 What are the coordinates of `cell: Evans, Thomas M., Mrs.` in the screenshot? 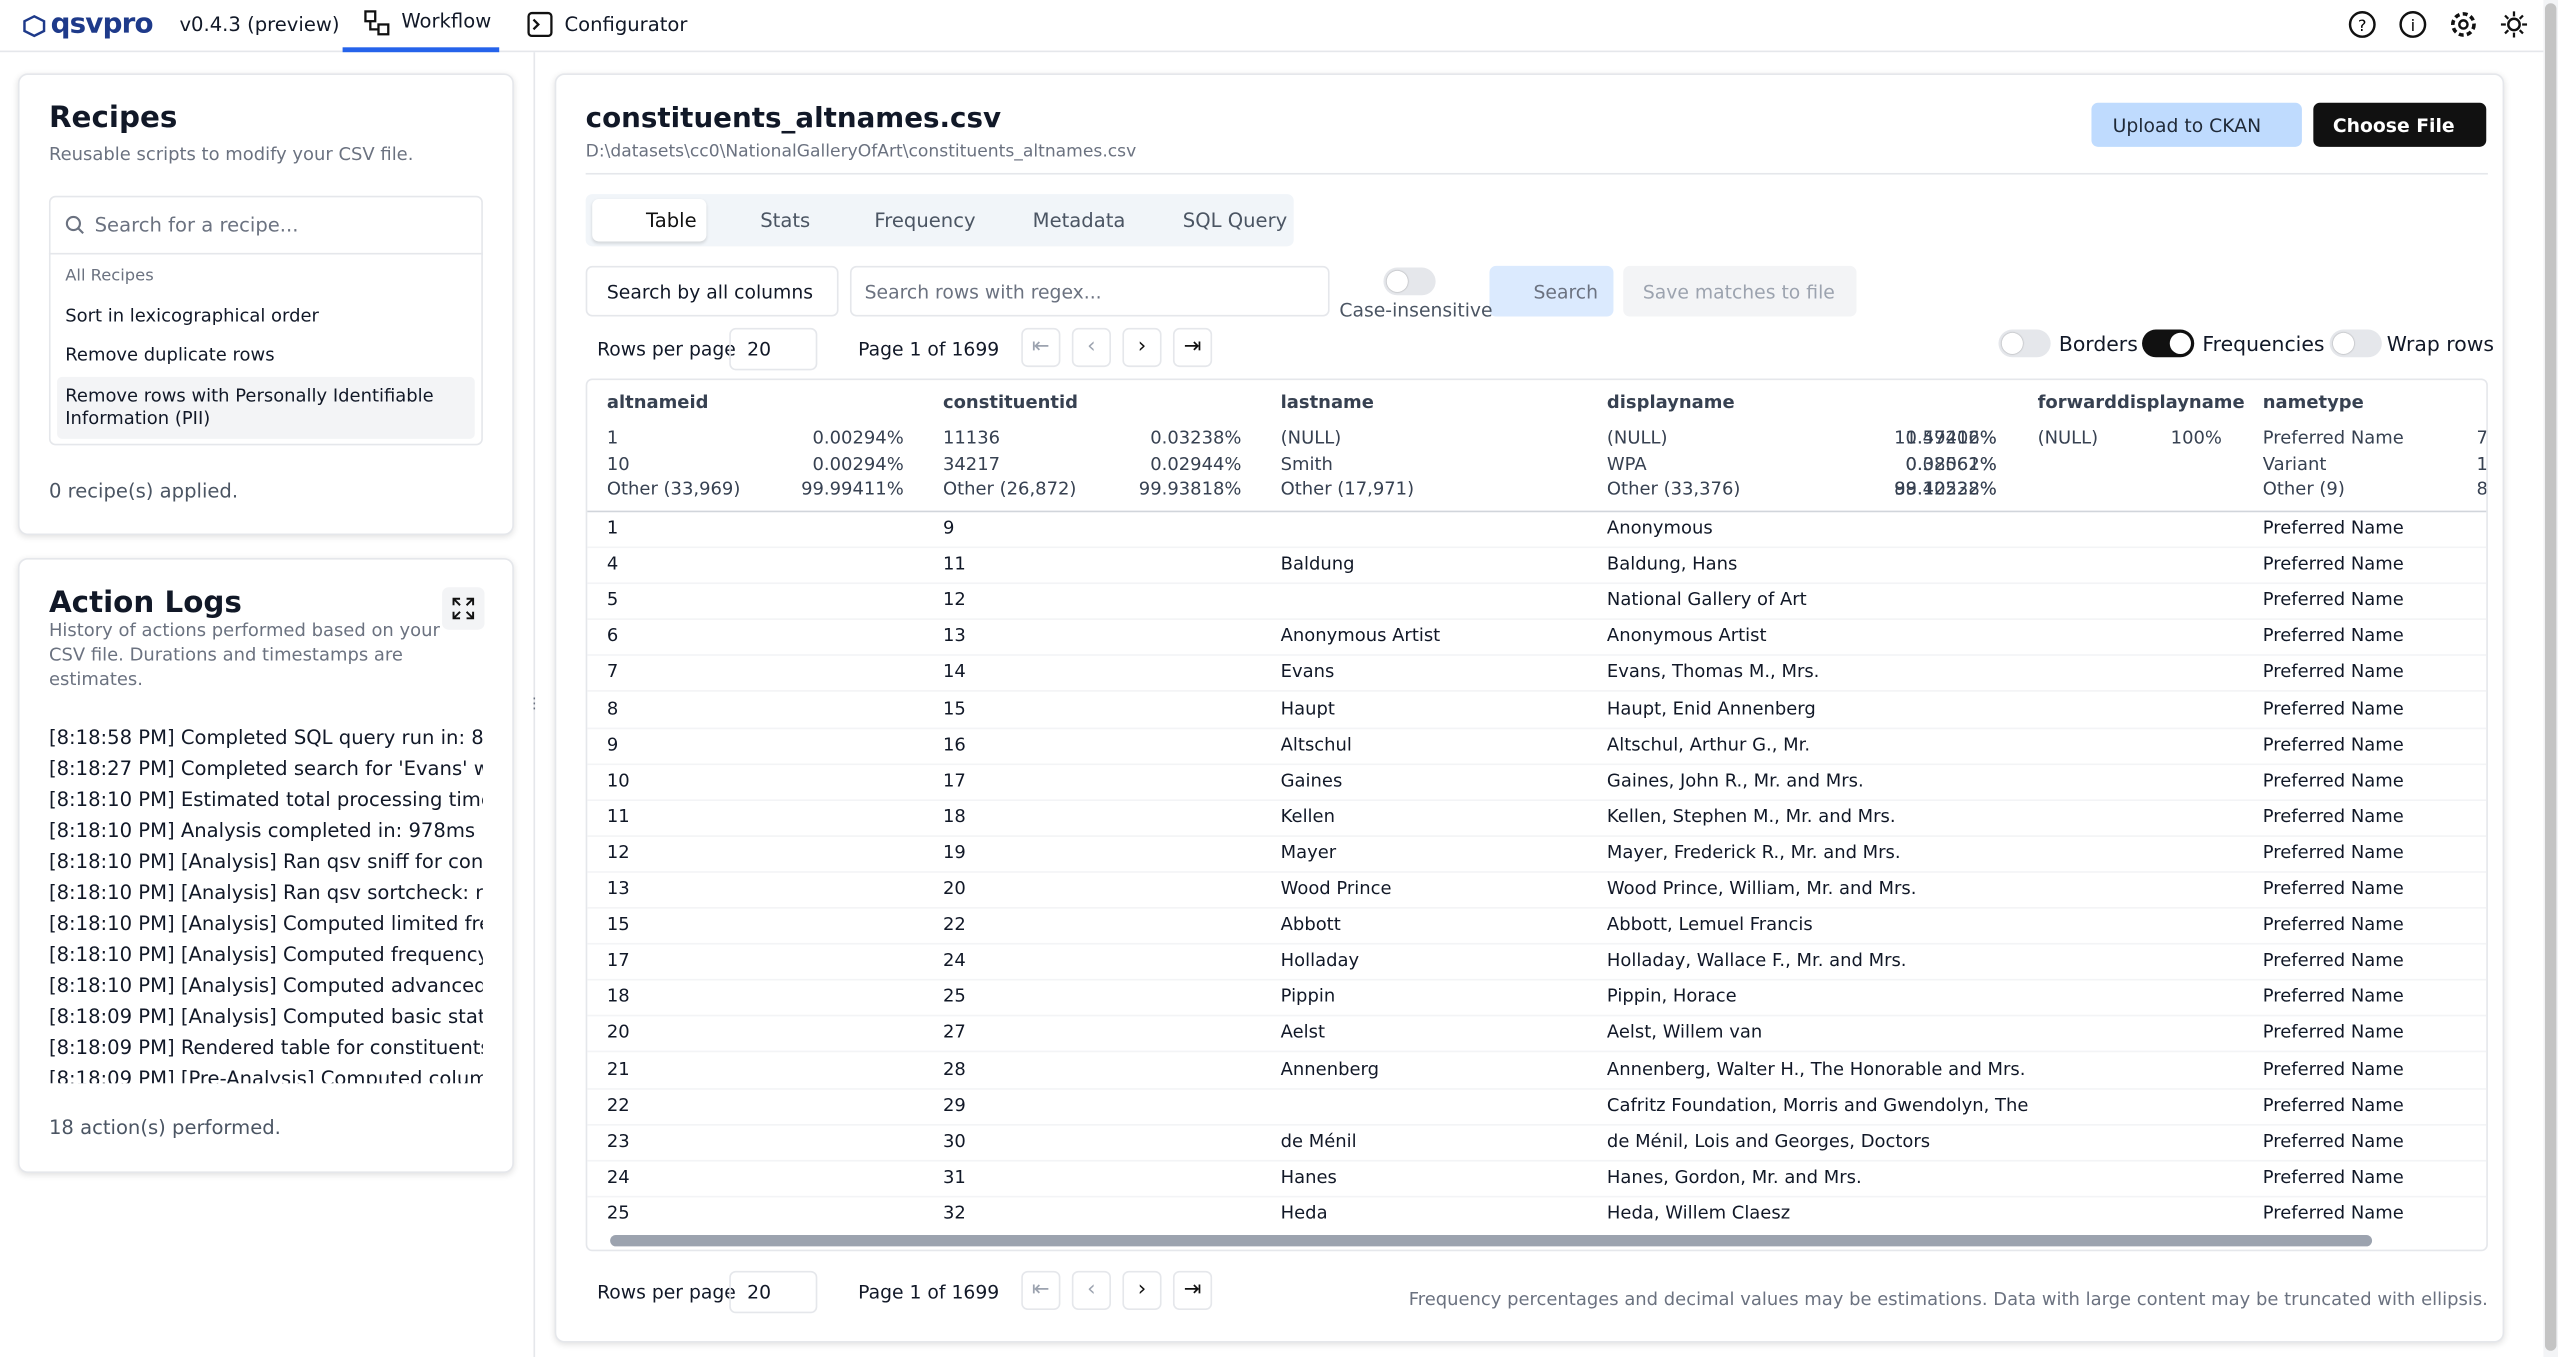 It's located at (1713, 672).